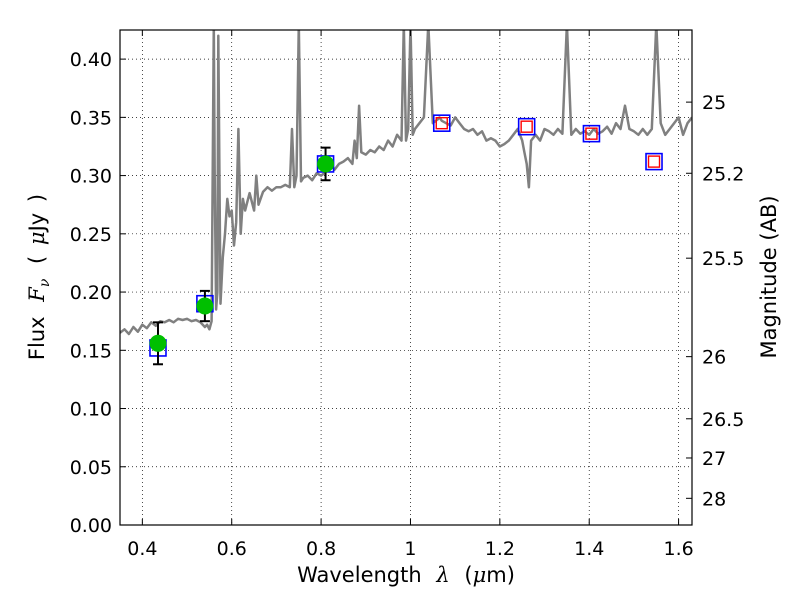  Describe the element at coordinates (589, 549) in the screenshot. I see `x-tick-label: 1.4` at that location.